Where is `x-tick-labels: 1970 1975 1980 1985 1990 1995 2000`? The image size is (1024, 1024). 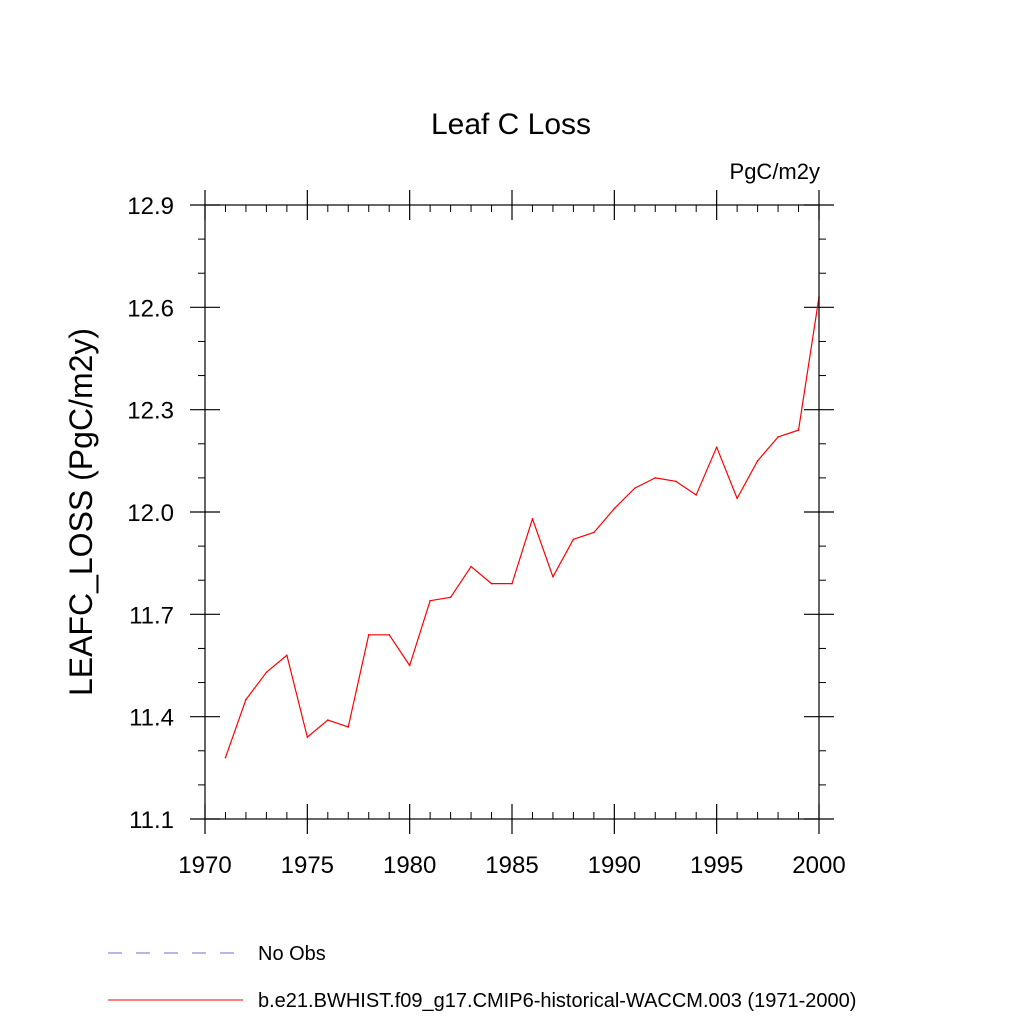
x-tick-labels: 1970 1975 1980 1985 1990 1995 2000 is located at coordinates (511, 865).